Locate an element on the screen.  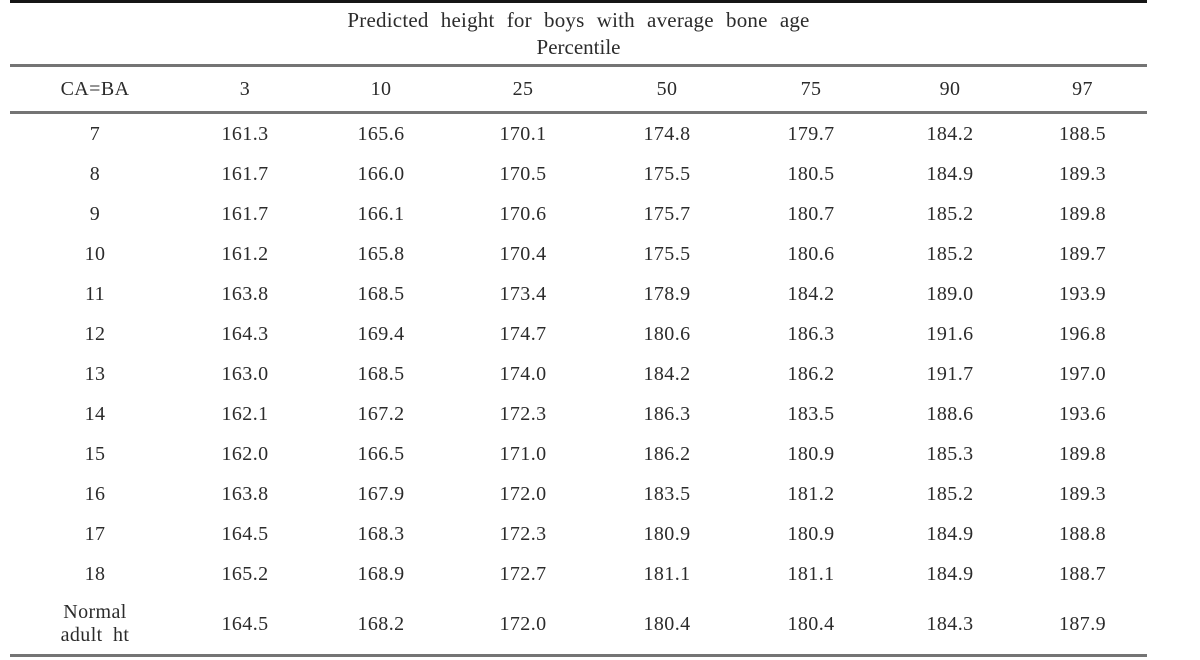
table-cell: 174.7 is located at coordinates (523, 333).